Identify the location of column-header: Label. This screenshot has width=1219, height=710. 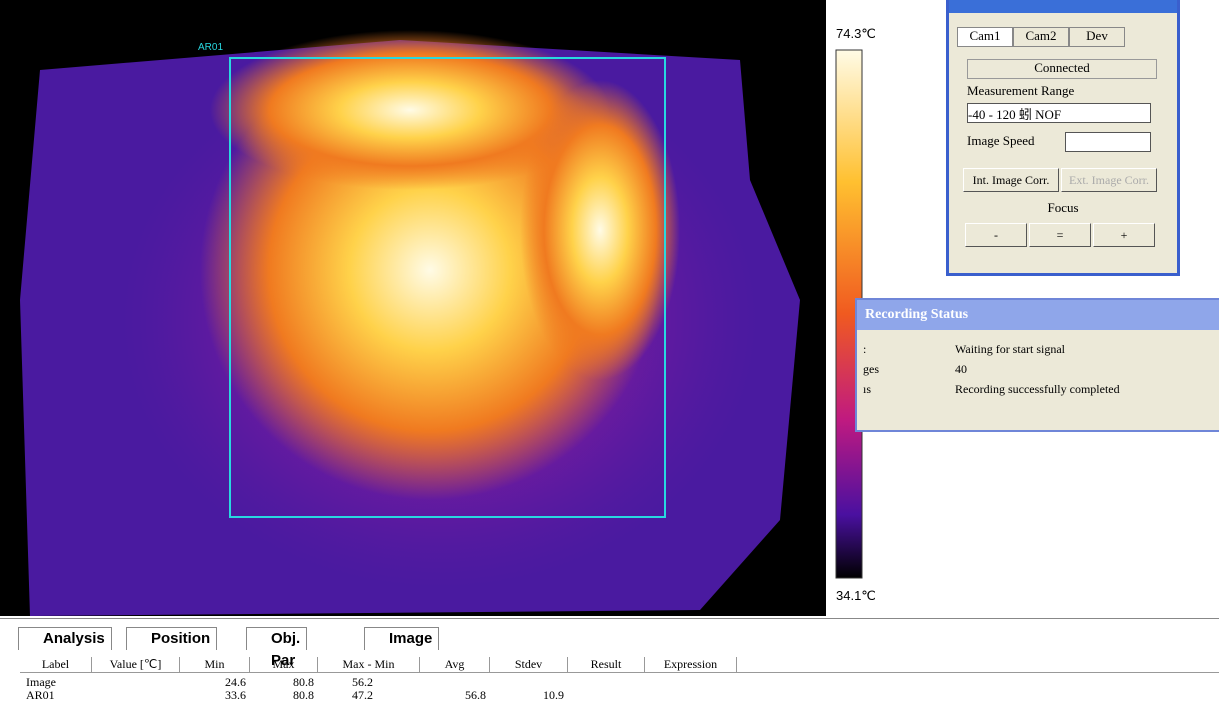
(56, 665).